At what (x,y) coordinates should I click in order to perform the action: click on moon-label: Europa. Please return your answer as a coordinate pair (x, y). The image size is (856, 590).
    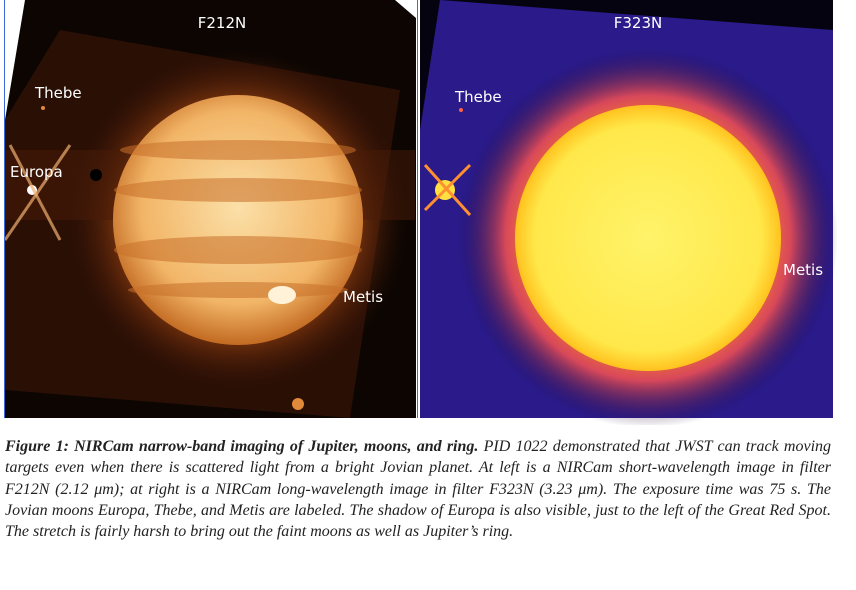
    Looking at the image, I should click on (36, 172).